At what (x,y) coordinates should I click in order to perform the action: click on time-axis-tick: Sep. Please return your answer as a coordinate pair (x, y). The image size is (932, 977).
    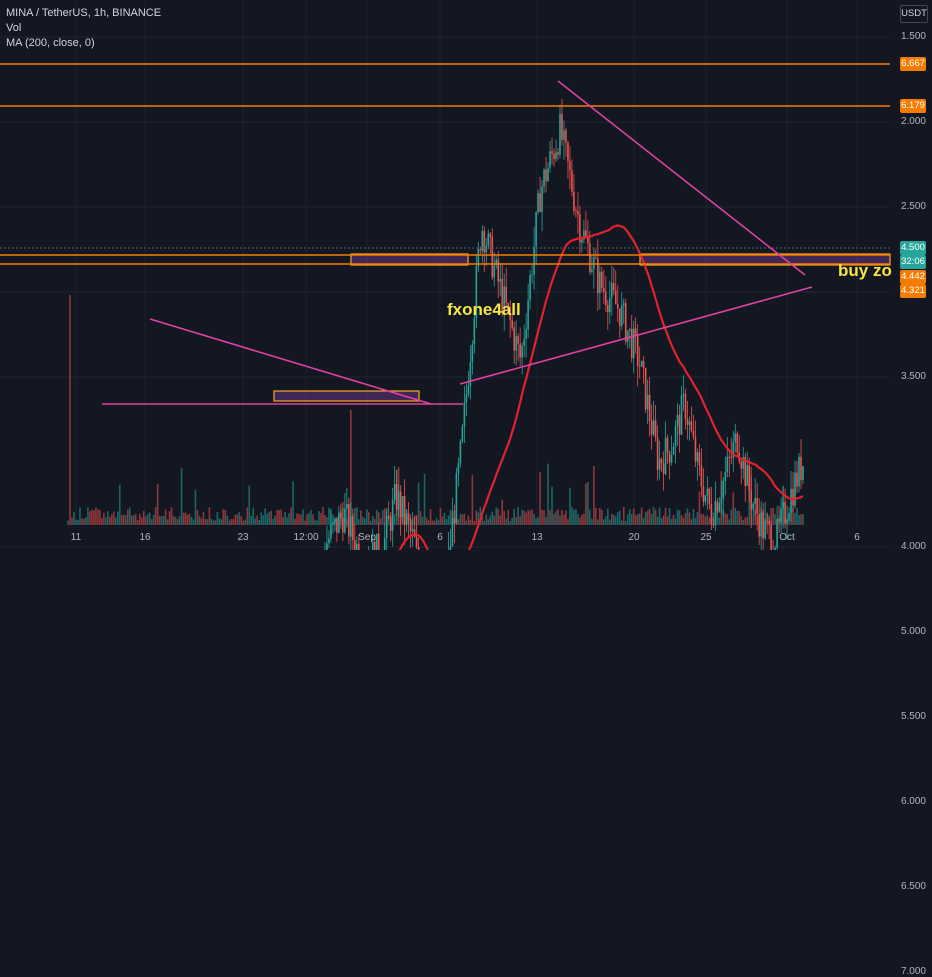
    Looking at the image, I should click on (367, 537).